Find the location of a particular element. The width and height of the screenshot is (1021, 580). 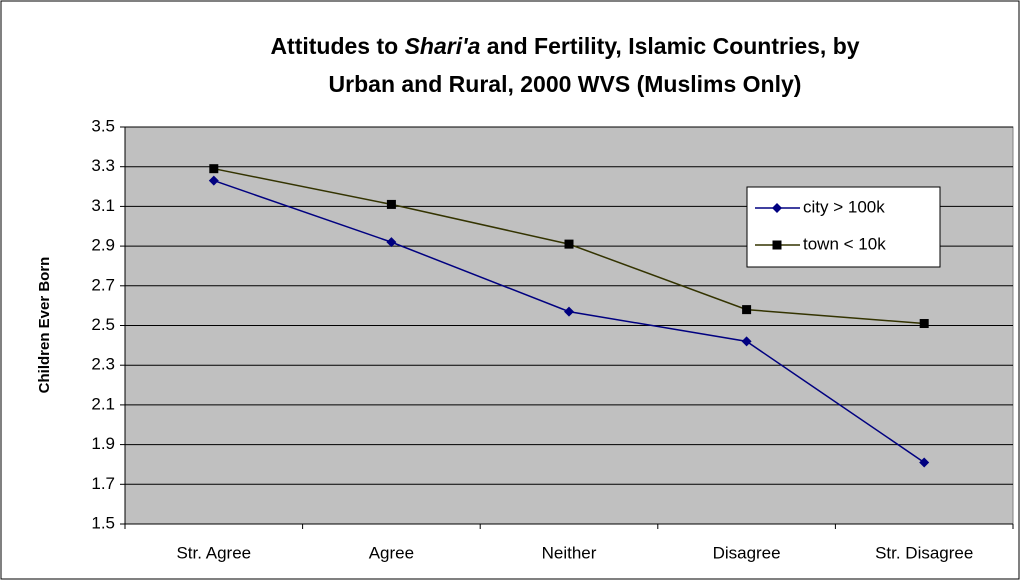

y-tick-label: 2.3 is located at coordinates (103, 364).